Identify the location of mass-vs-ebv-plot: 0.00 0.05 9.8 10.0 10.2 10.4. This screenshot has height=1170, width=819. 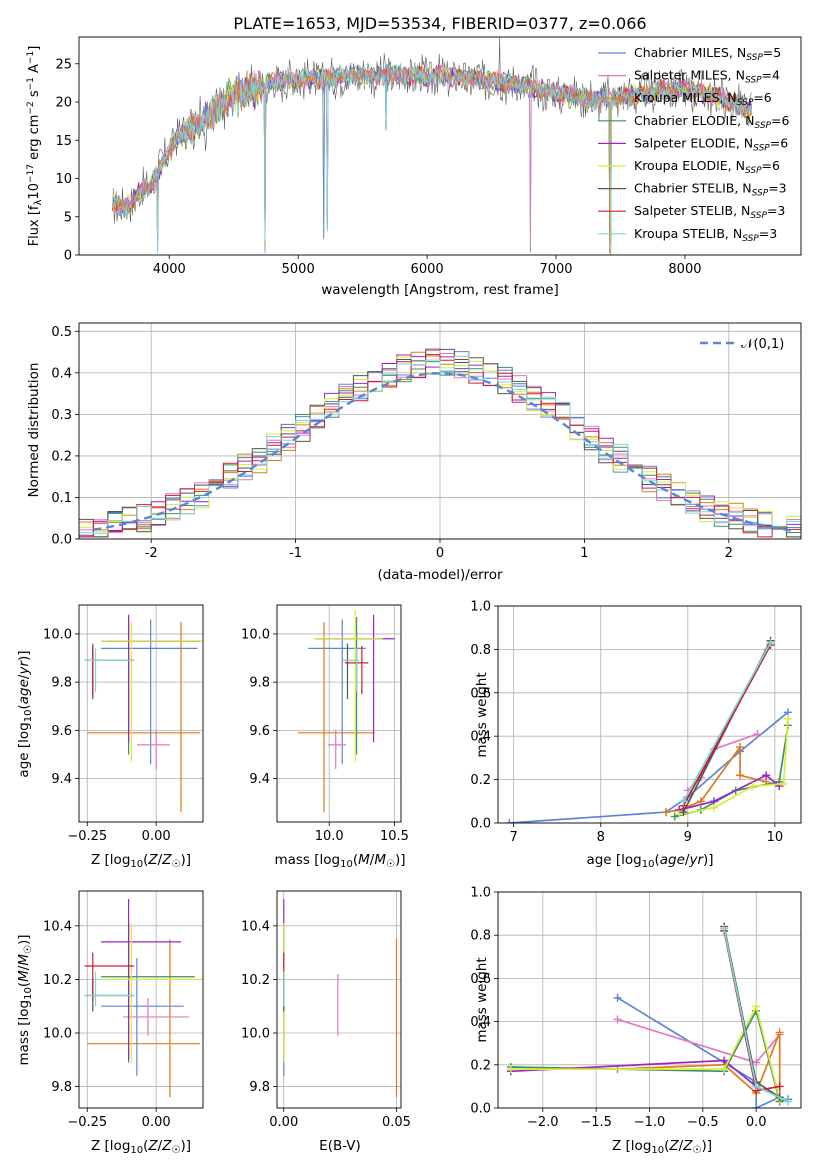
(326, 1010).